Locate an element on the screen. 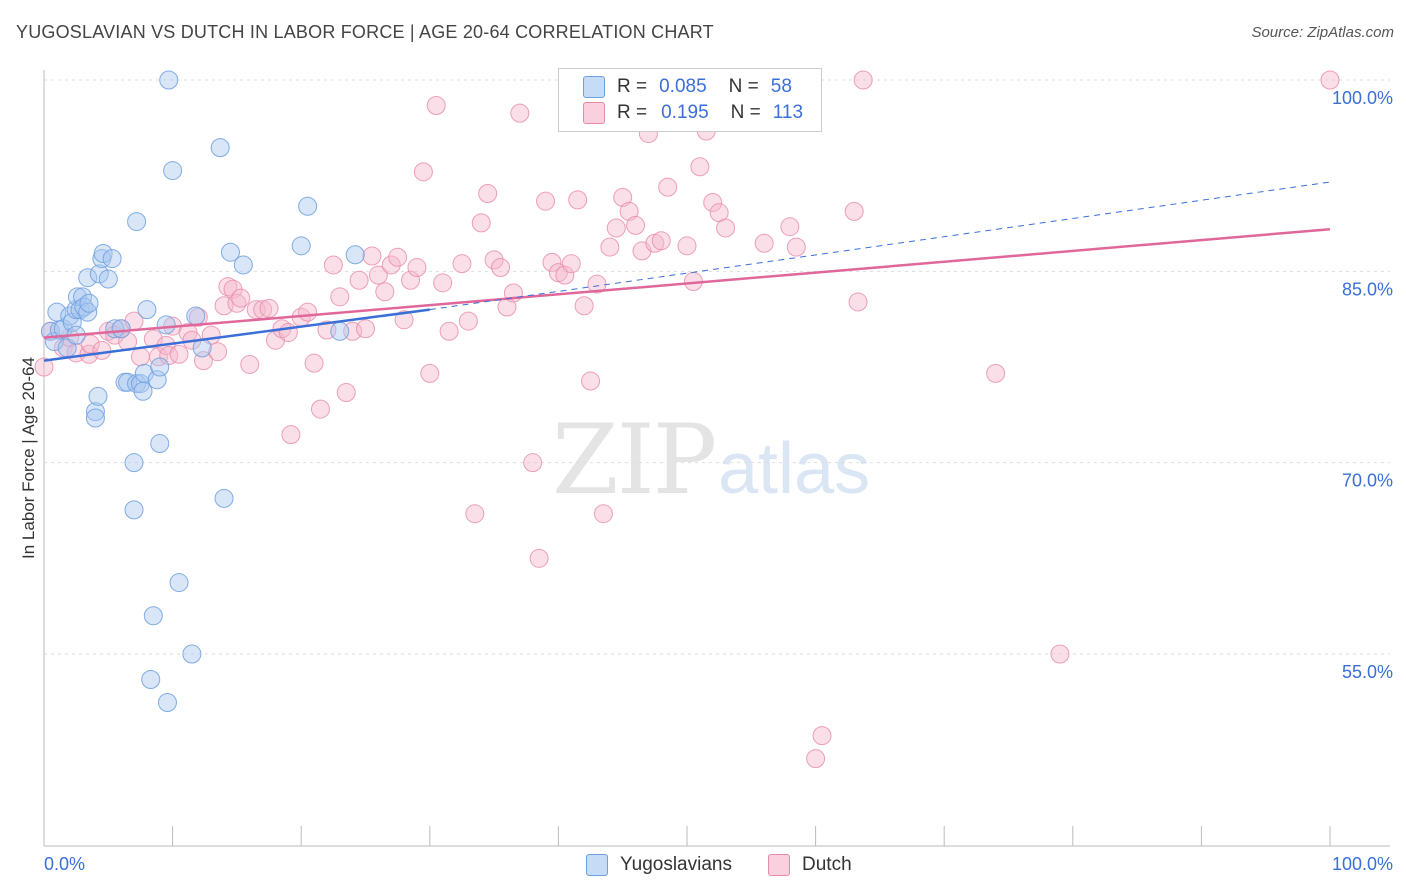 This screenshot has height=892, width=1406. regression-line-dutch is located at coordinates (687, 283).